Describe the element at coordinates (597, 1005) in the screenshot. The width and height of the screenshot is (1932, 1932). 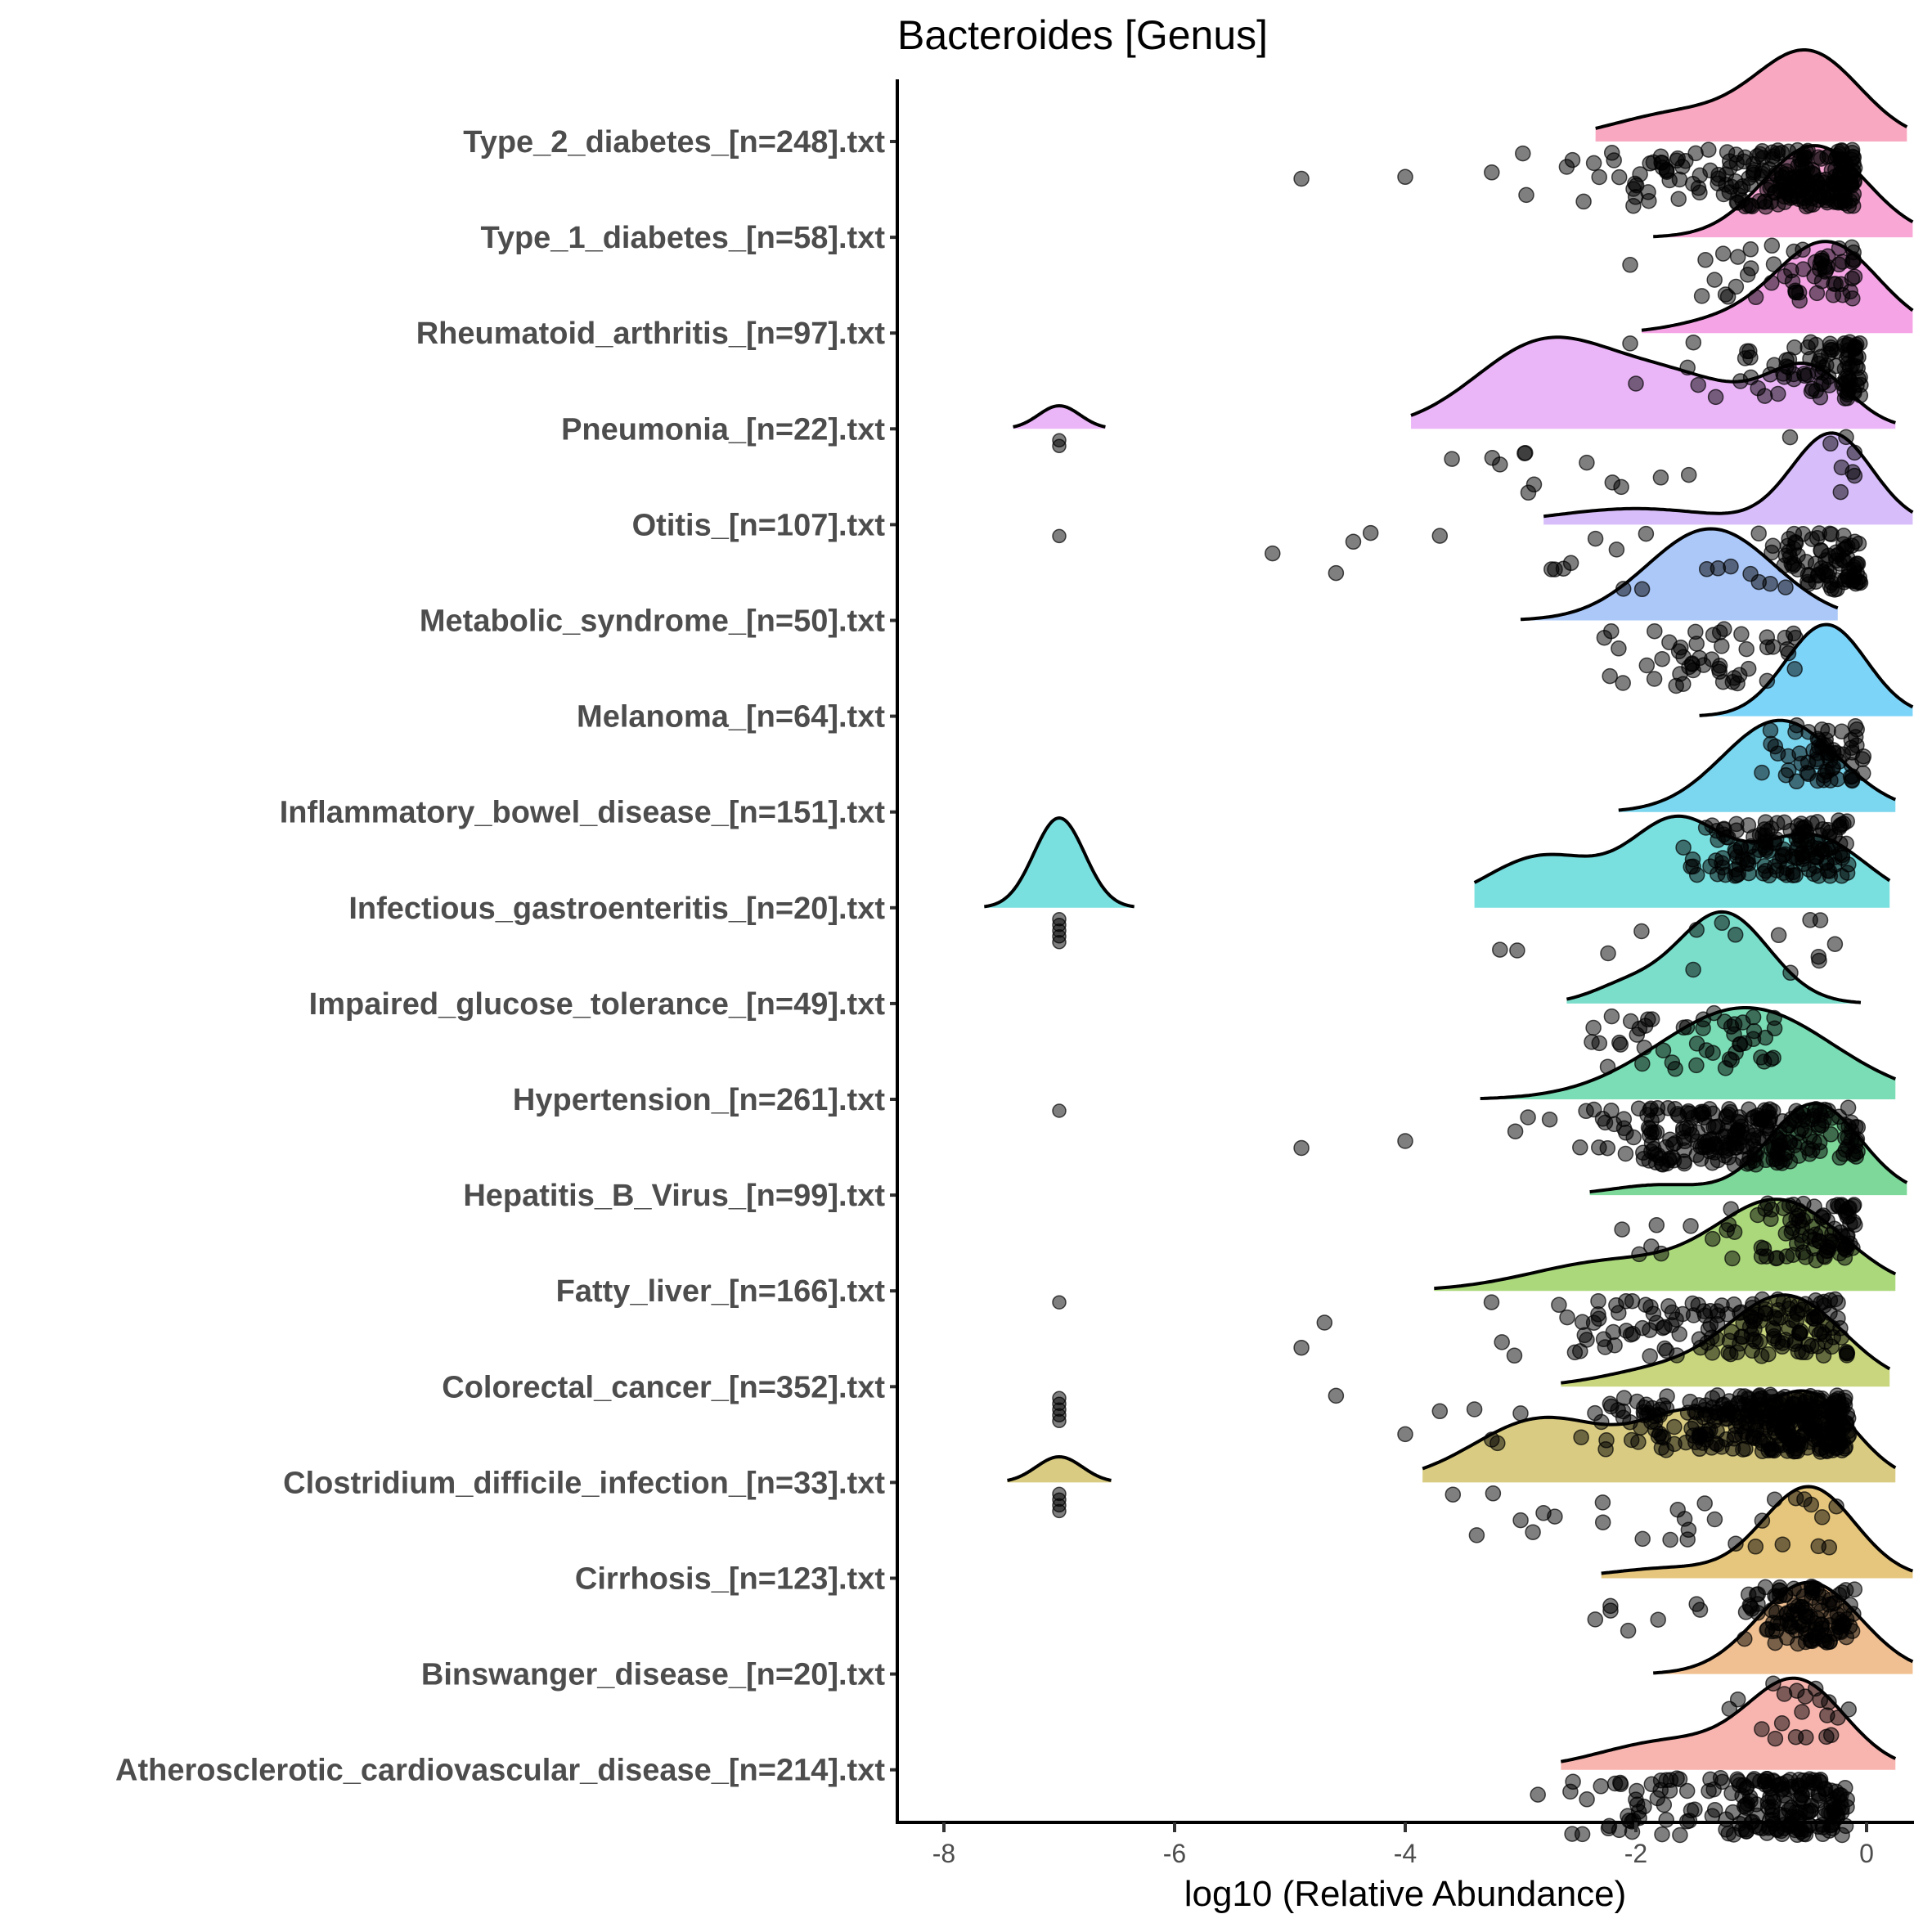
I see `y-tick-label: Impaired_glucose_tolerance_[n=49].txt` at that location.